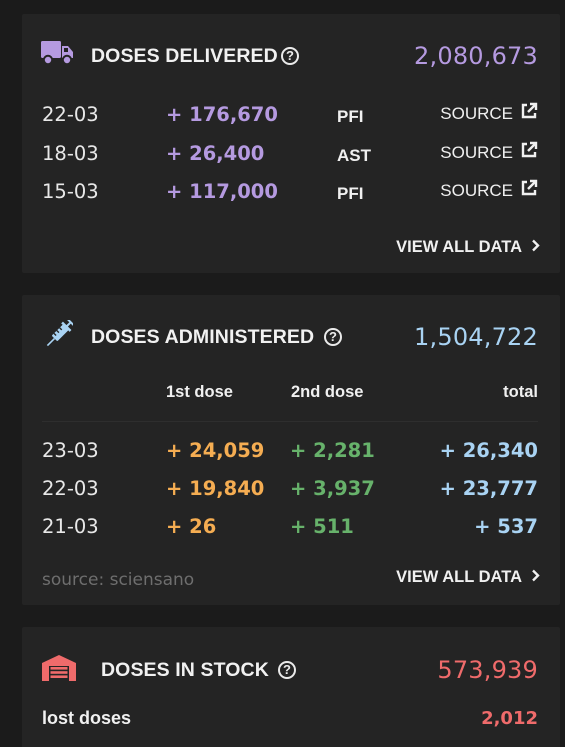  I want to click on syringe-icon, so click(59, 336).